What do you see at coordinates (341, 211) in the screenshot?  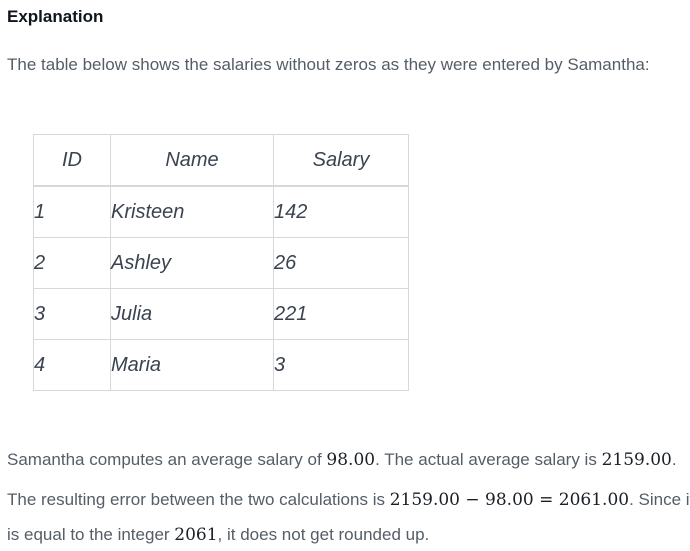 I see `cell-salary: 142` at bounding box center [341, 211].